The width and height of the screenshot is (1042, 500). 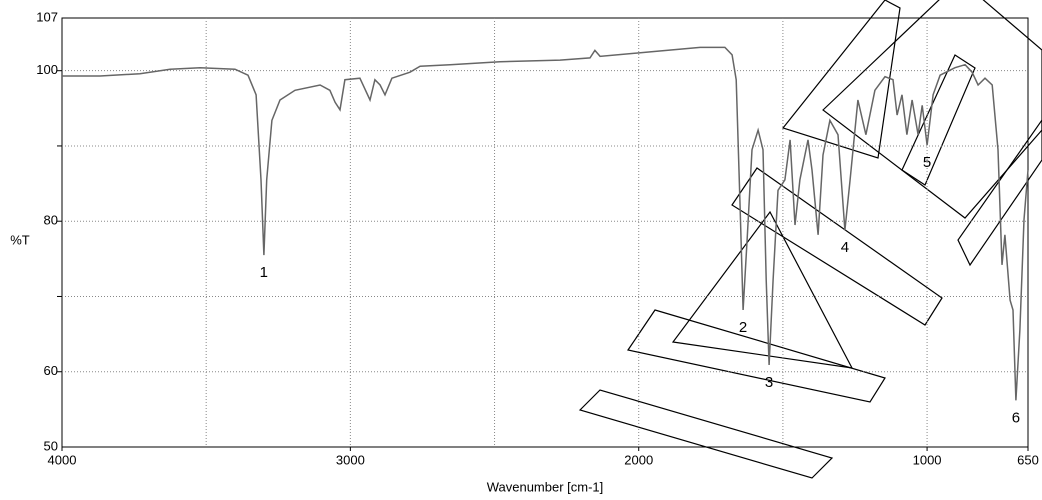 I want to click on y-tick-label: 80, so click(x=51, y=220).